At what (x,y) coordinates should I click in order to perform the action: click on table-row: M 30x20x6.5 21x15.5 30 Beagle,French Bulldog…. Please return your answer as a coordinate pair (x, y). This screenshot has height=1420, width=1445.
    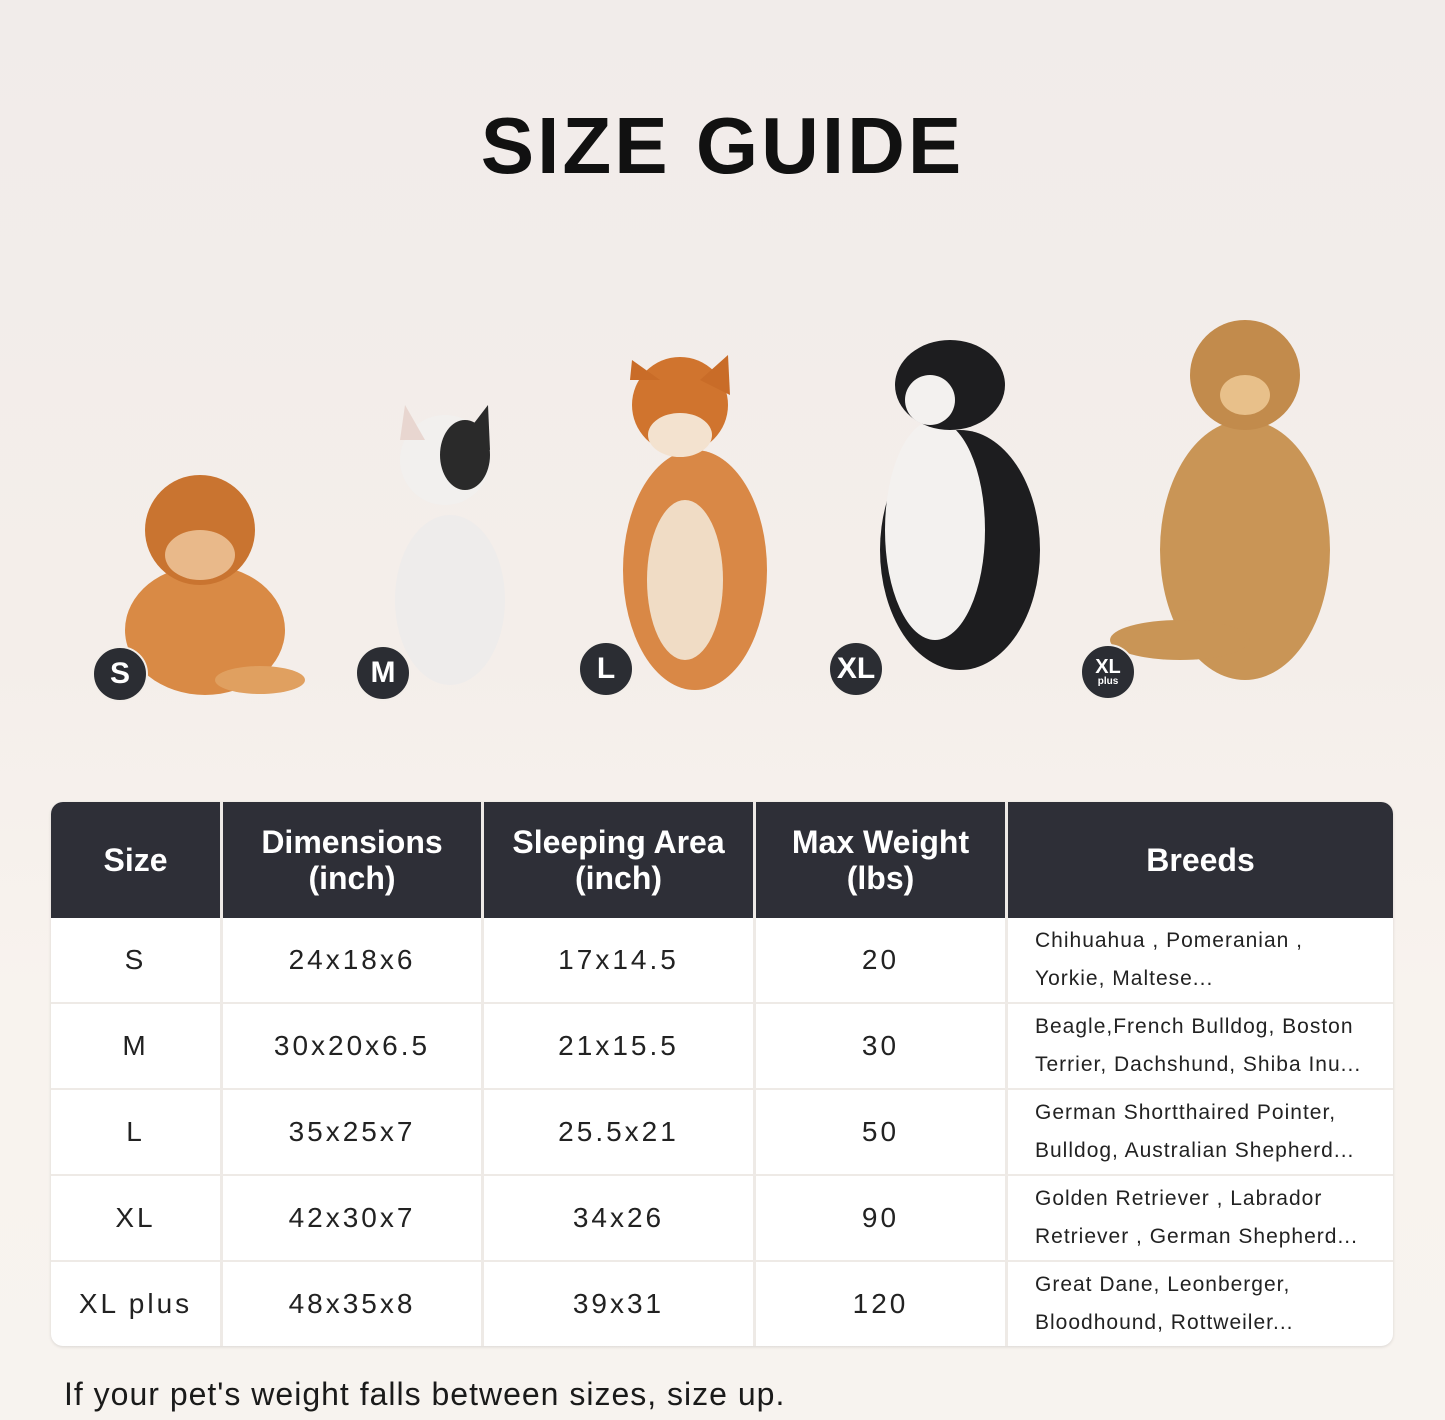
    Looking at the image, I should click on (722, 1045).